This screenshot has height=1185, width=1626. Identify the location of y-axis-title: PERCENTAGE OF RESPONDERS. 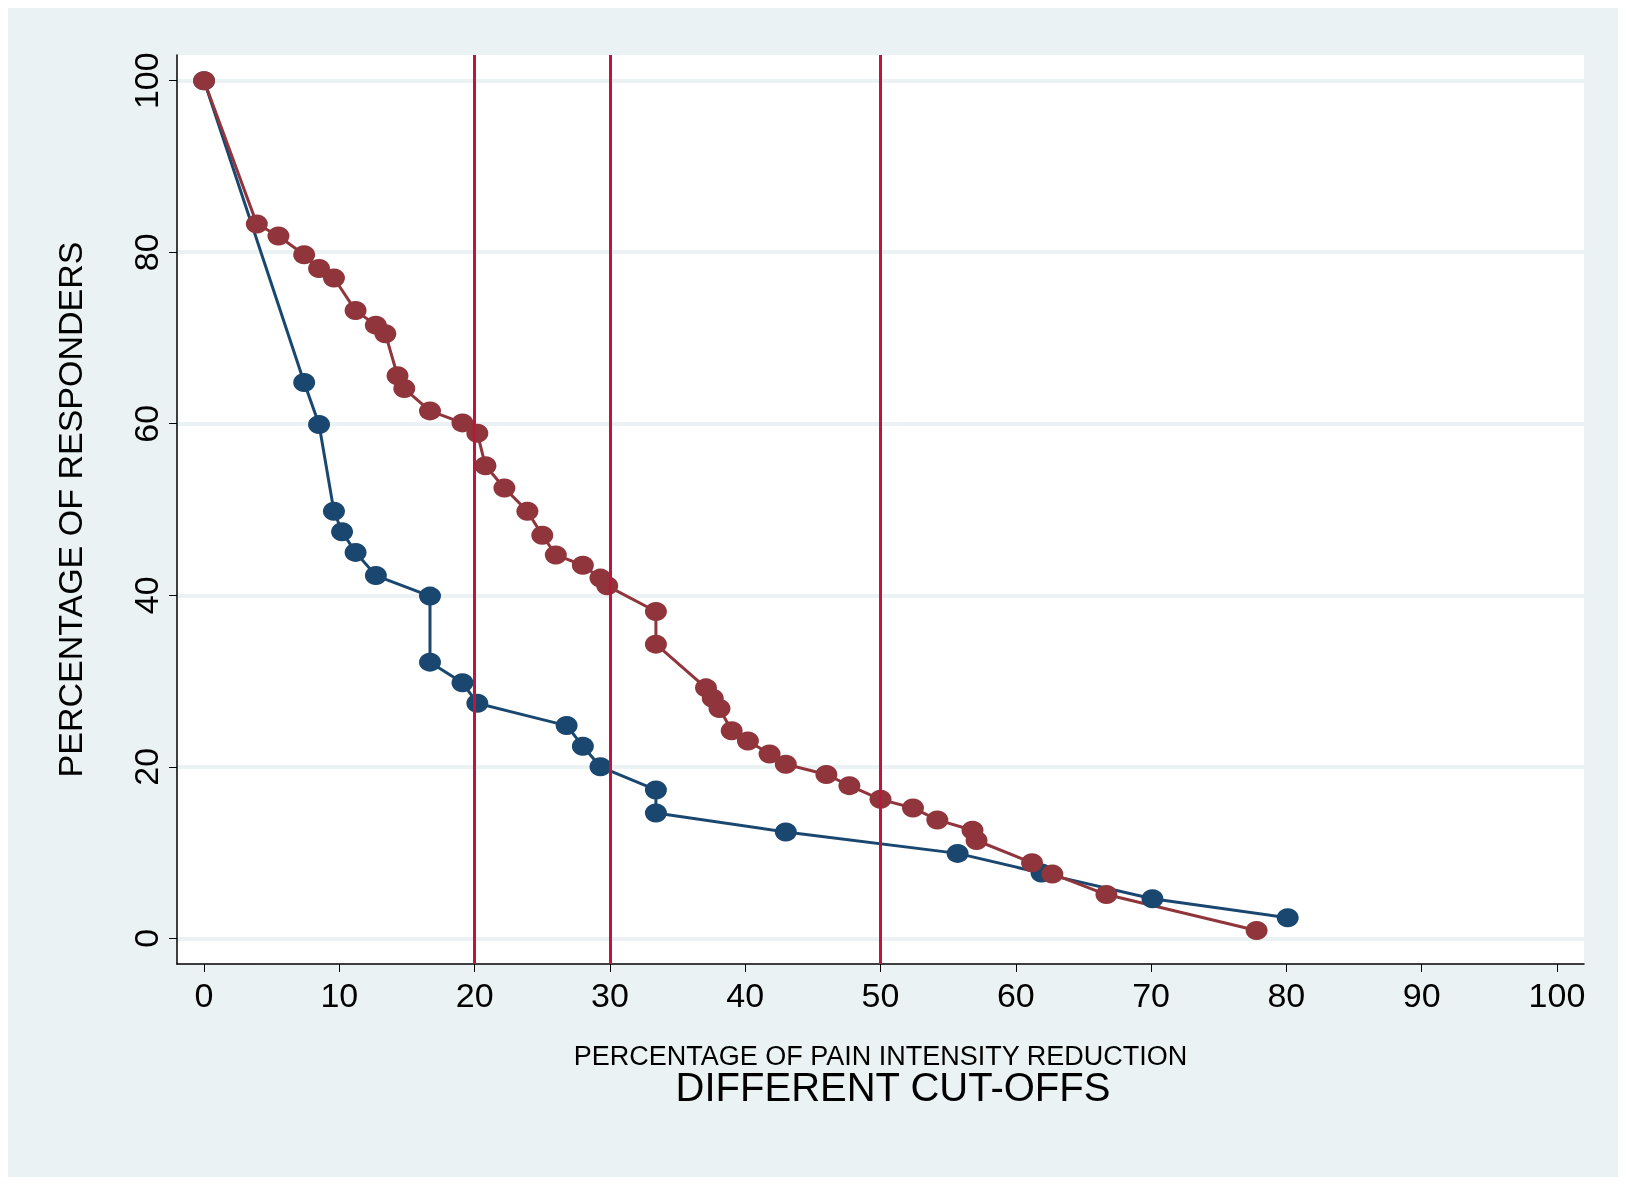
(70, 509).